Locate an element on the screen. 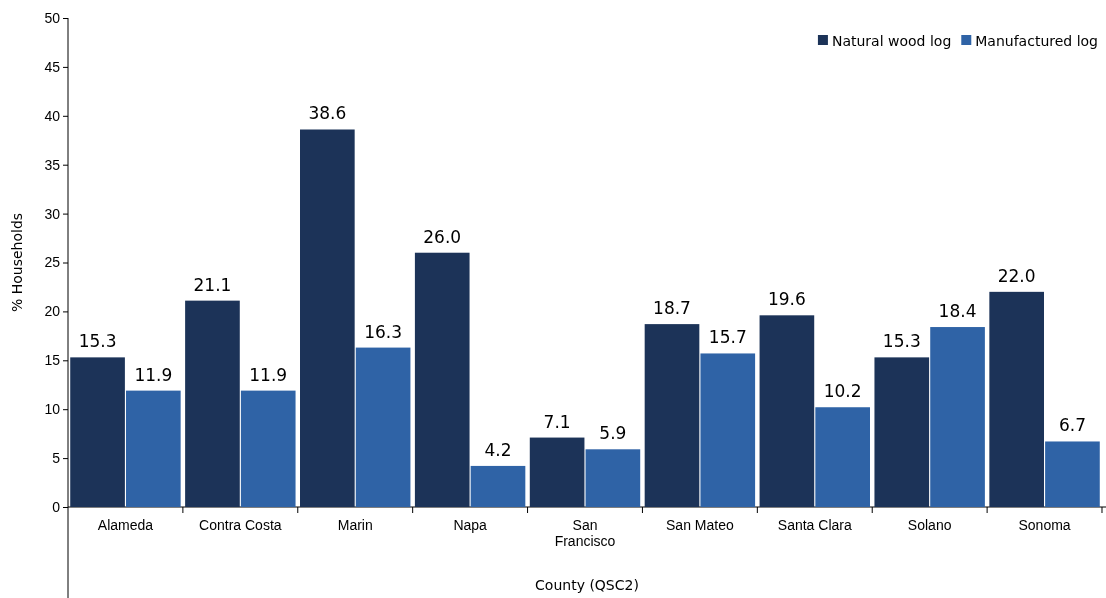 The image size is (1106, 598). text: 4.2 is located at coordinates (498, 449).